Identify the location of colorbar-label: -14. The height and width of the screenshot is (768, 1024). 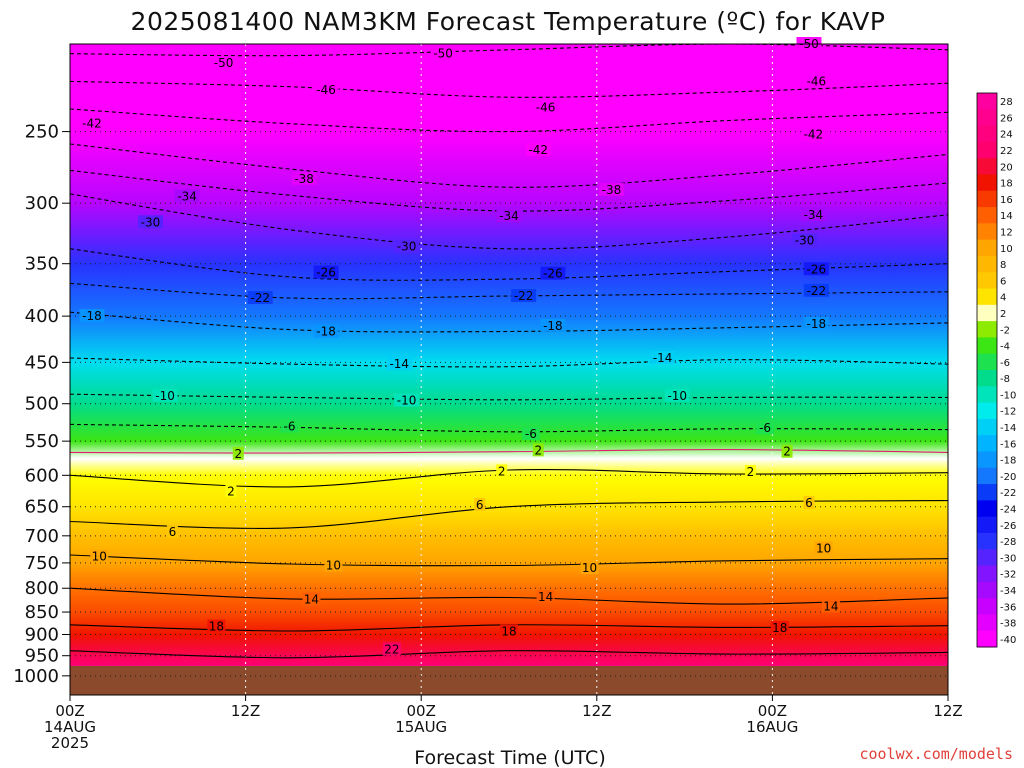
(1008, 428).